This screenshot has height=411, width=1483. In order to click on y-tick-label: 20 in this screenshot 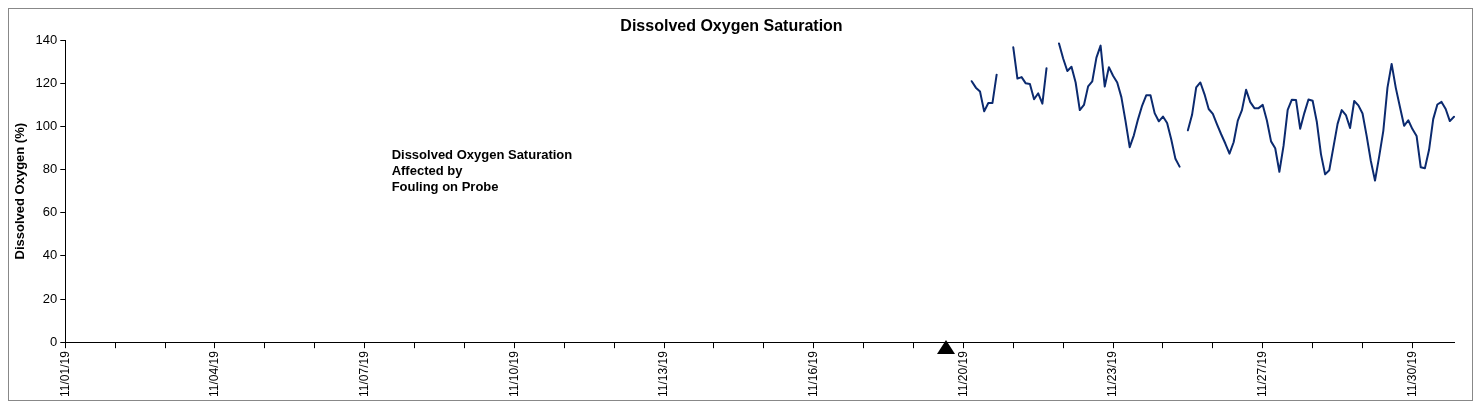, I will do `click(50, 298)`.